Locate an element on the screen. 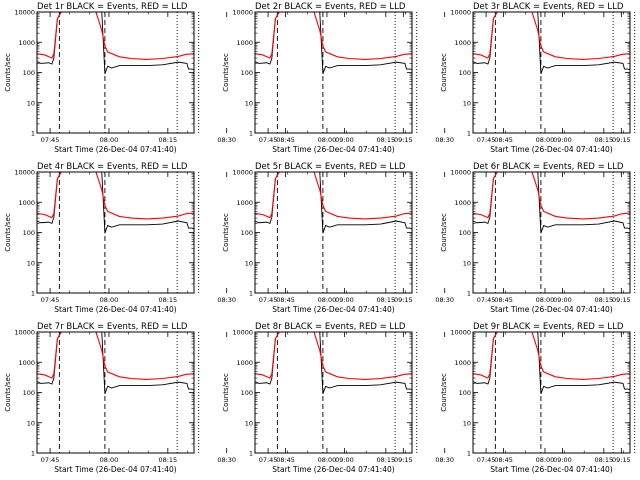 Image resolution: width=640 pixels, height=480 pixels. panel-title: Det 8r BLACK = Events, RED = LLD is located at coordinates (330, 327).